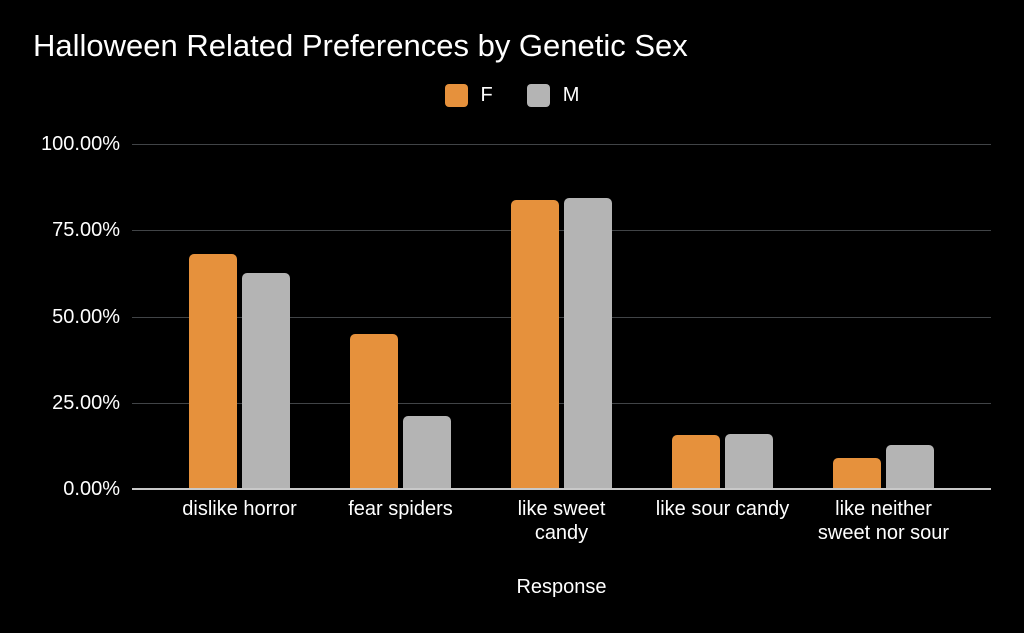  What do you see at coordinates (553, 95) in the screenshot?
I see `legend-entry-m: M` at bounding box center [553, 95].